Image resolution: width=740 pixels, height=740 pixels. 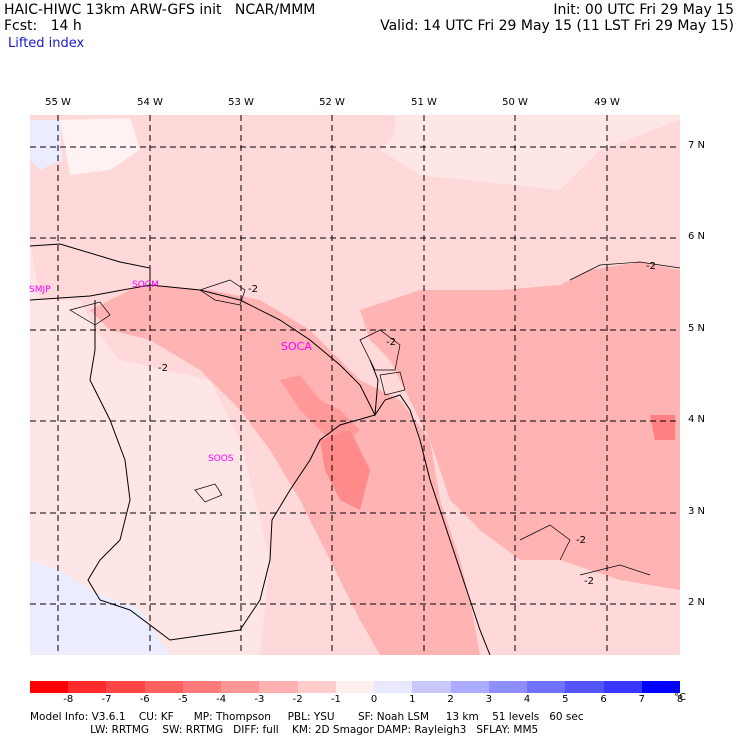 I want to click on french-guiana-border, so click(x=374, y=387).